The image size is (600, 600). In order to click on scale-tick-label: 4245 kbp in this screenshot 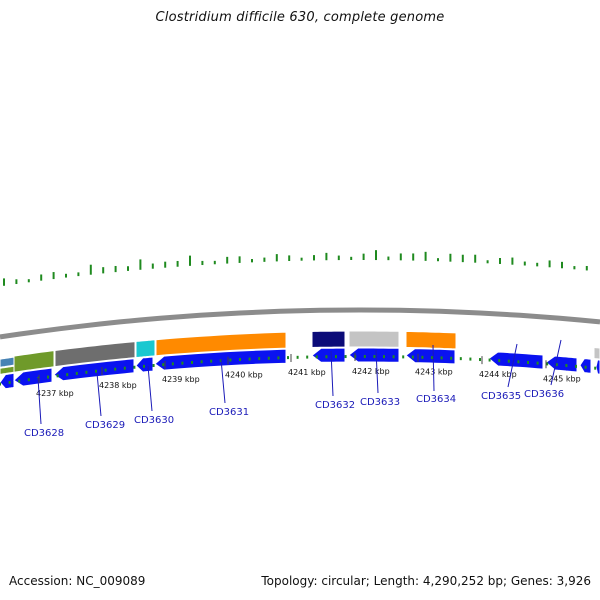, I will do `click(562, 378)`.